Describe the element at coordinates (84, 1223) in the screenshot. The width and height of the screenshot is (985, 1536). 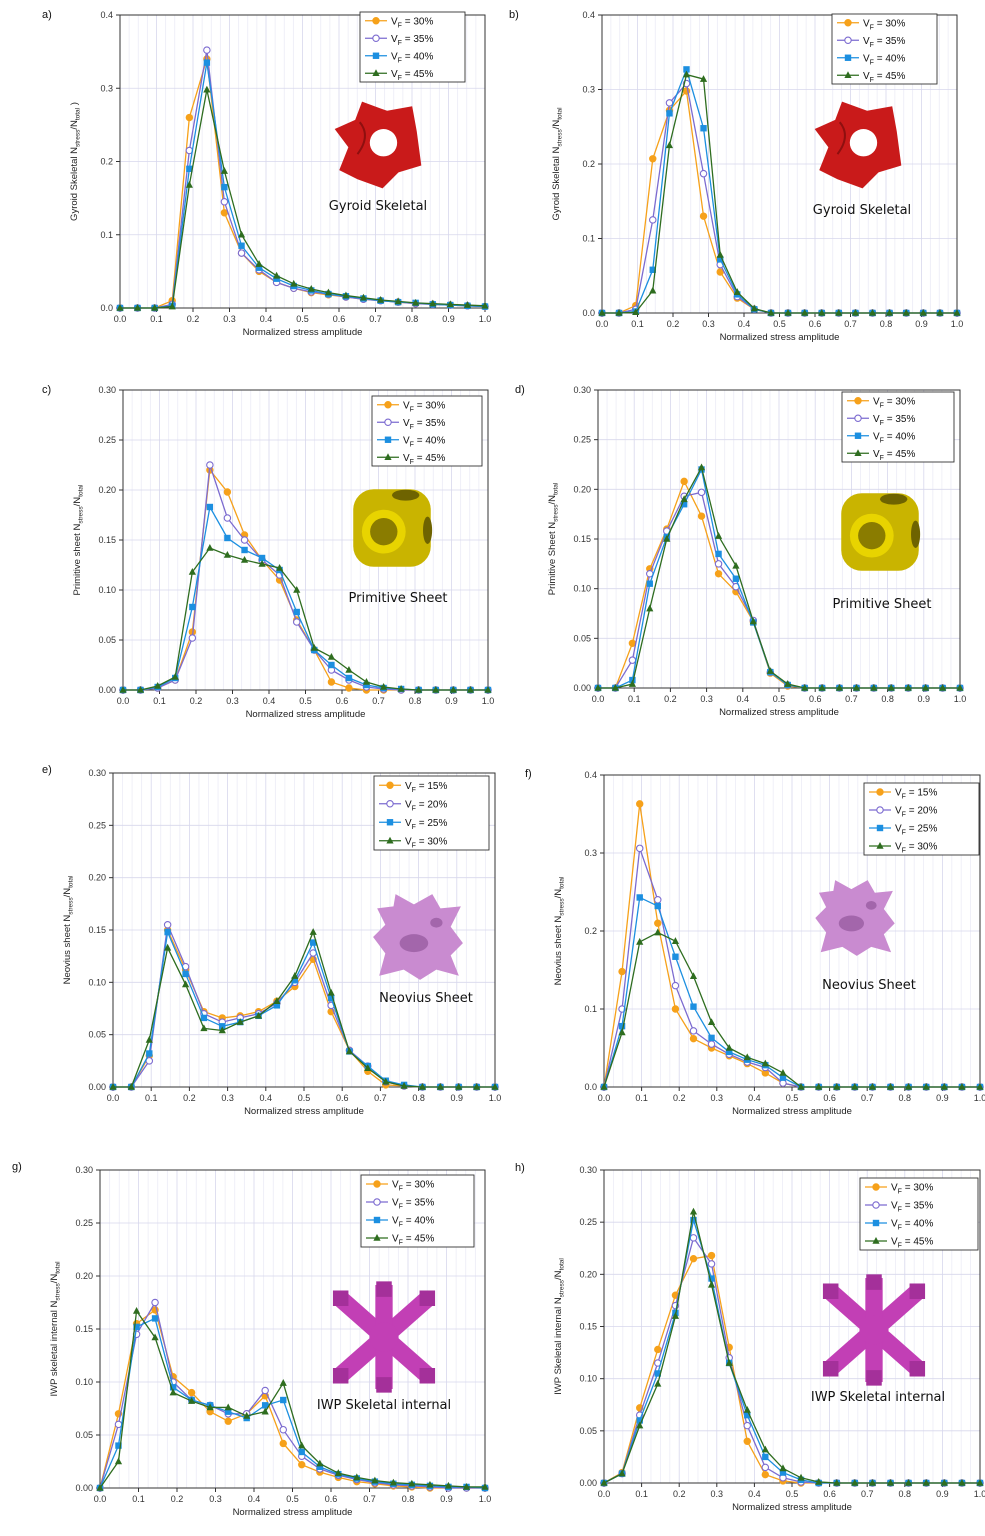
I see `y-tick-label: 0.25` at that location.